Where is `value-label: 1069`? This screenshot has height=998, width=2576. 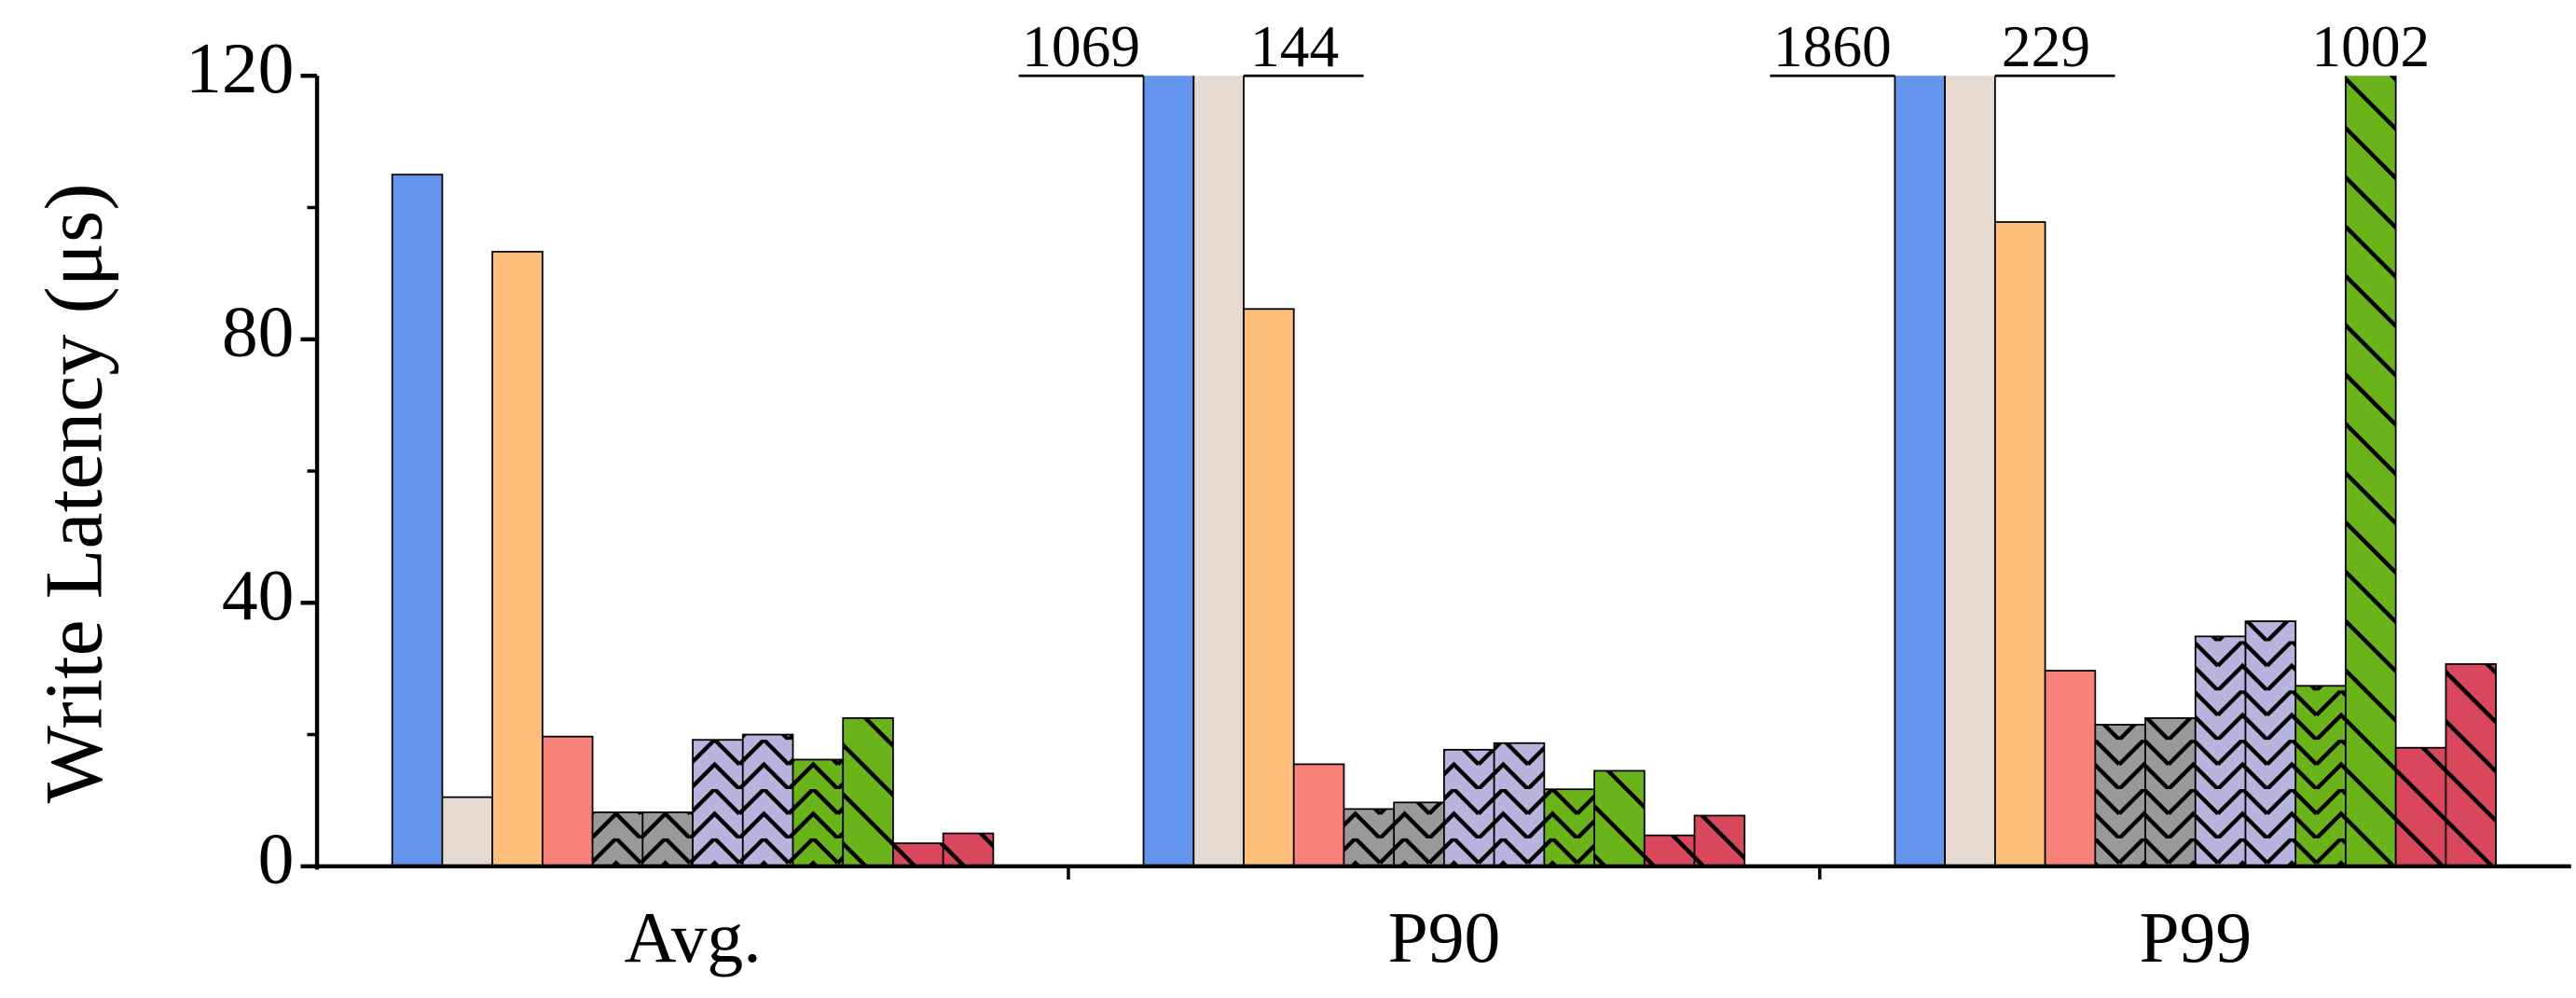
value-label: 1069 is located at coordinates (1081, 46).